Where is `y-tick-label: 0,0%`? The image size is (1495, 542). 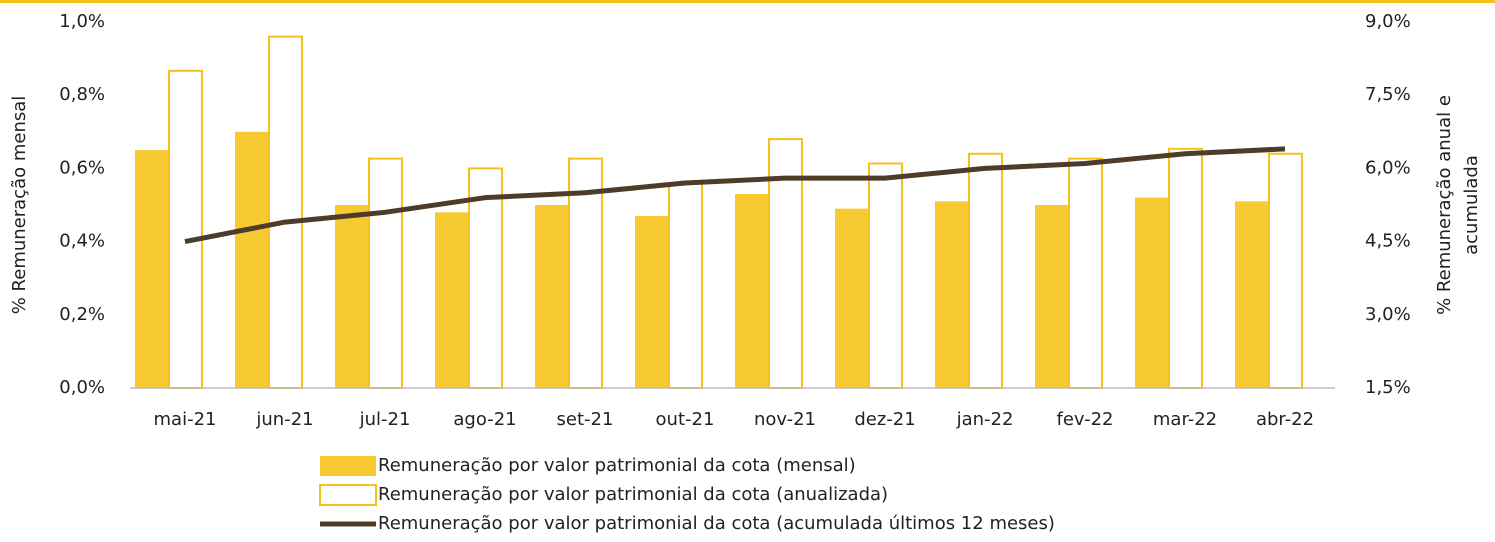 y-tick-label: 0,0% is located at coordinates (82, 387).